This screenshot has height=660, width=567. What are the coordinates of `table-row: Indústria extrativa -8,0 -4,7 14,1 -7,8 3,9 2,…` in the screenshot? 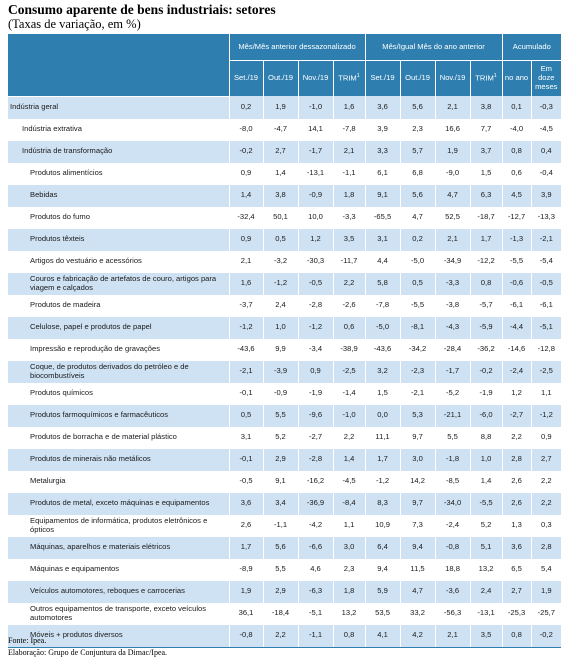 It's located at (285, 129).